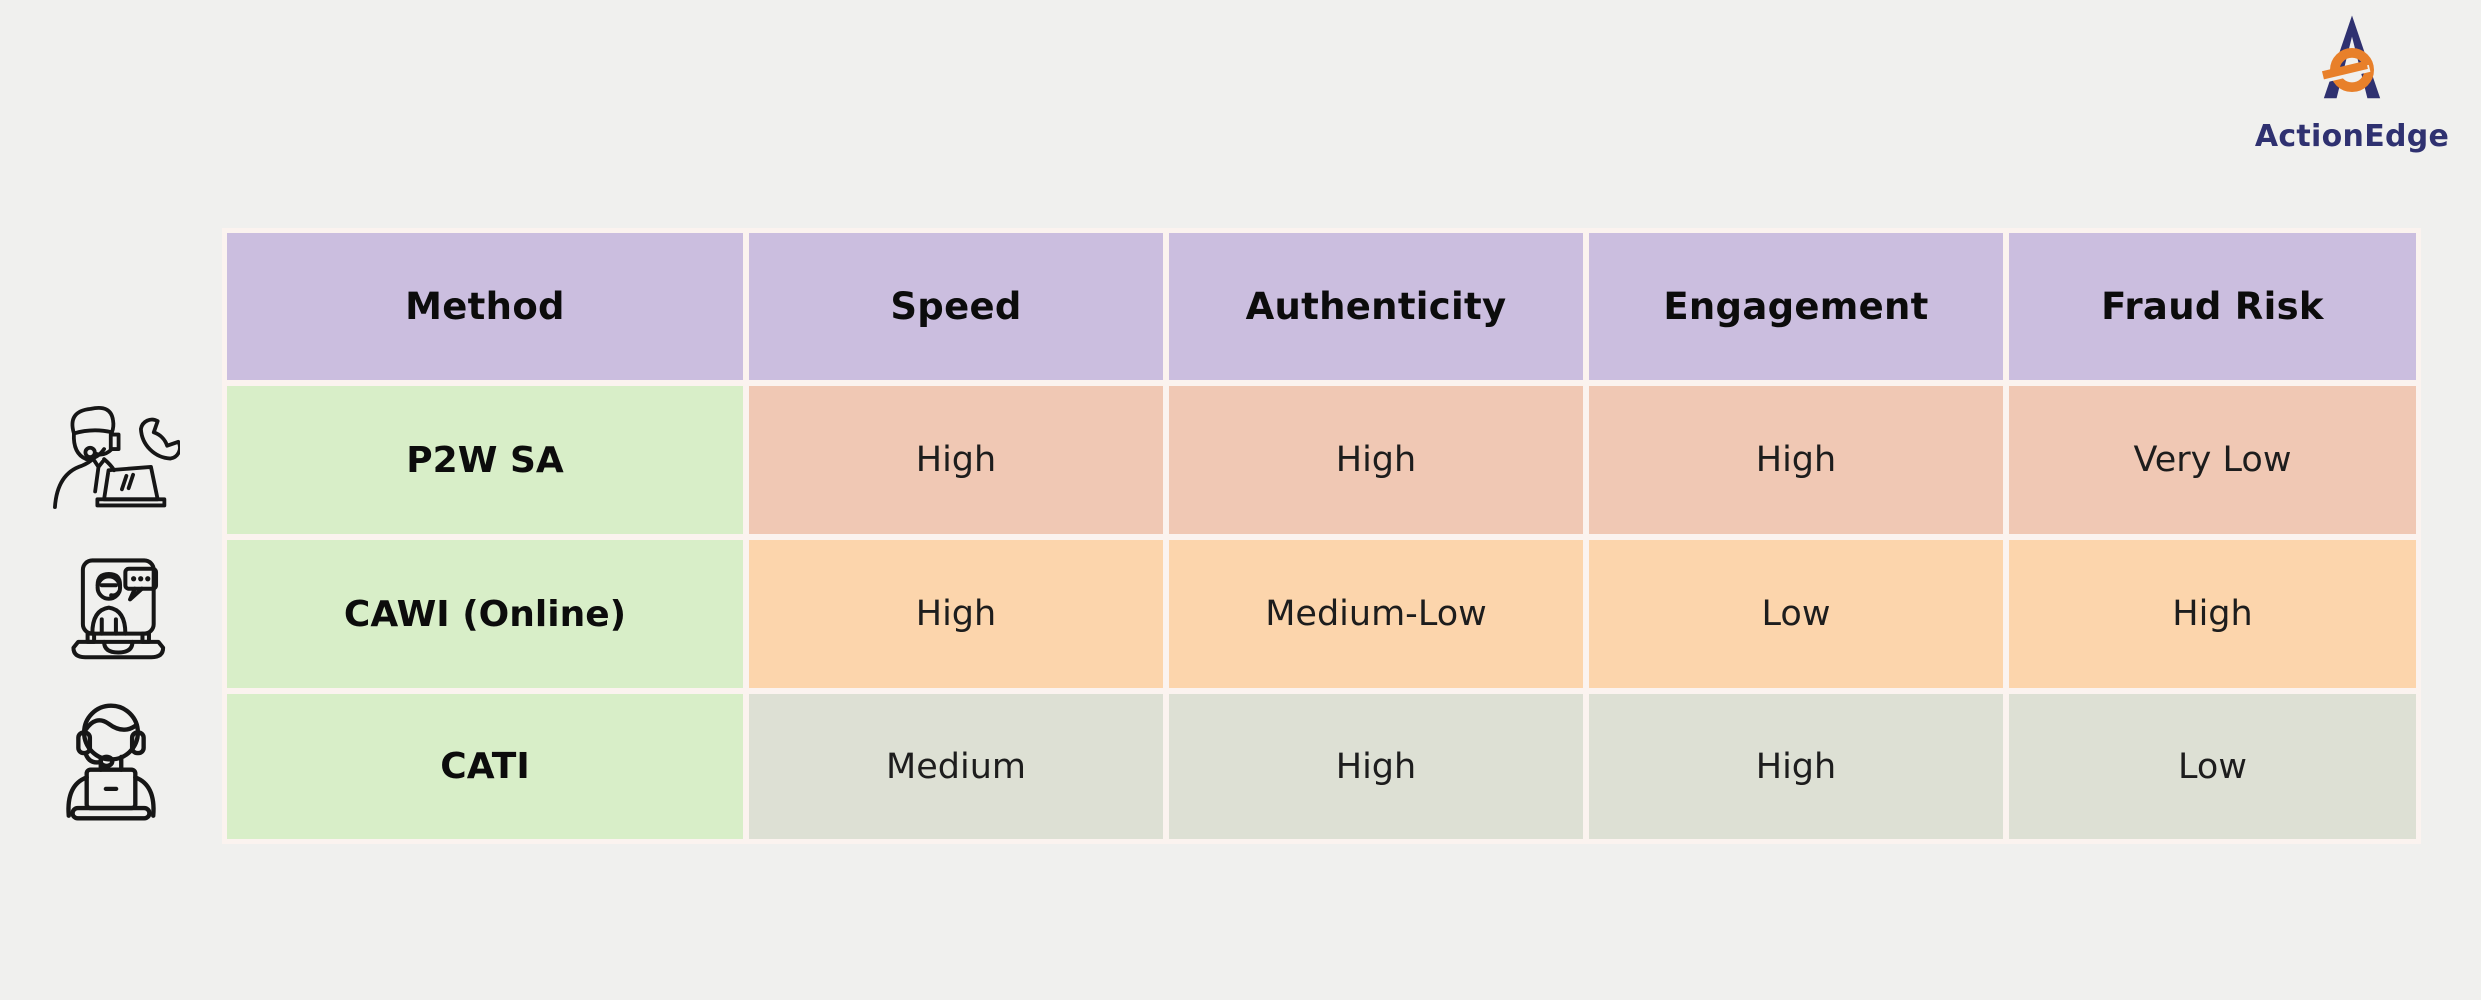 This screenshot has width=2481, height=1000. I want to click on header-cell-speed: Speed, so click(956, 306).